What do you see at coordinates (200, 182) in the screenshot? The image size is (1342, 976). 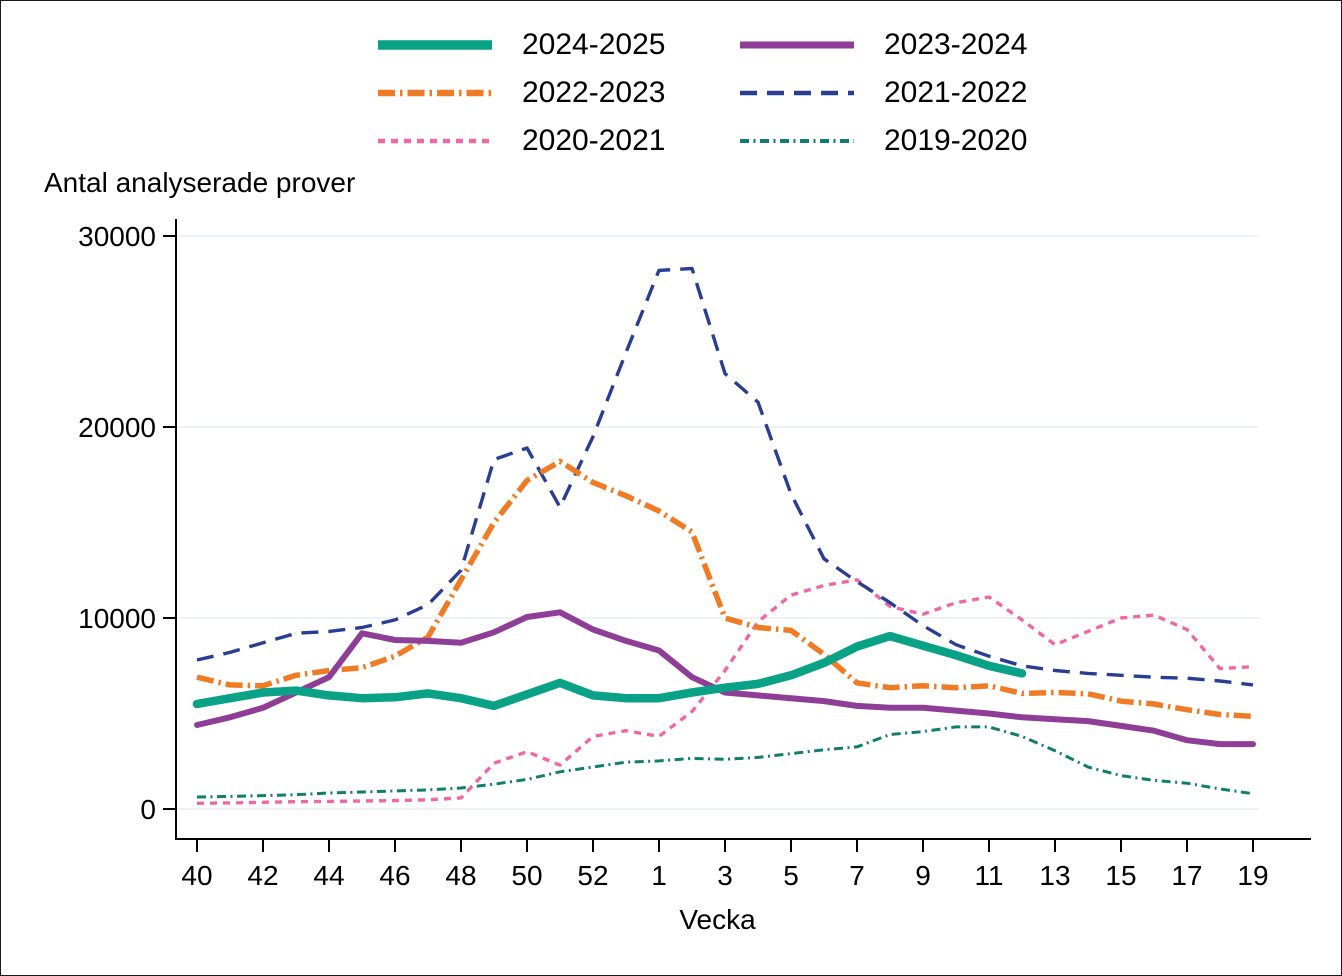 I see `y-axis-title: Antal analyserade prover` at bounding box center [200, 182].